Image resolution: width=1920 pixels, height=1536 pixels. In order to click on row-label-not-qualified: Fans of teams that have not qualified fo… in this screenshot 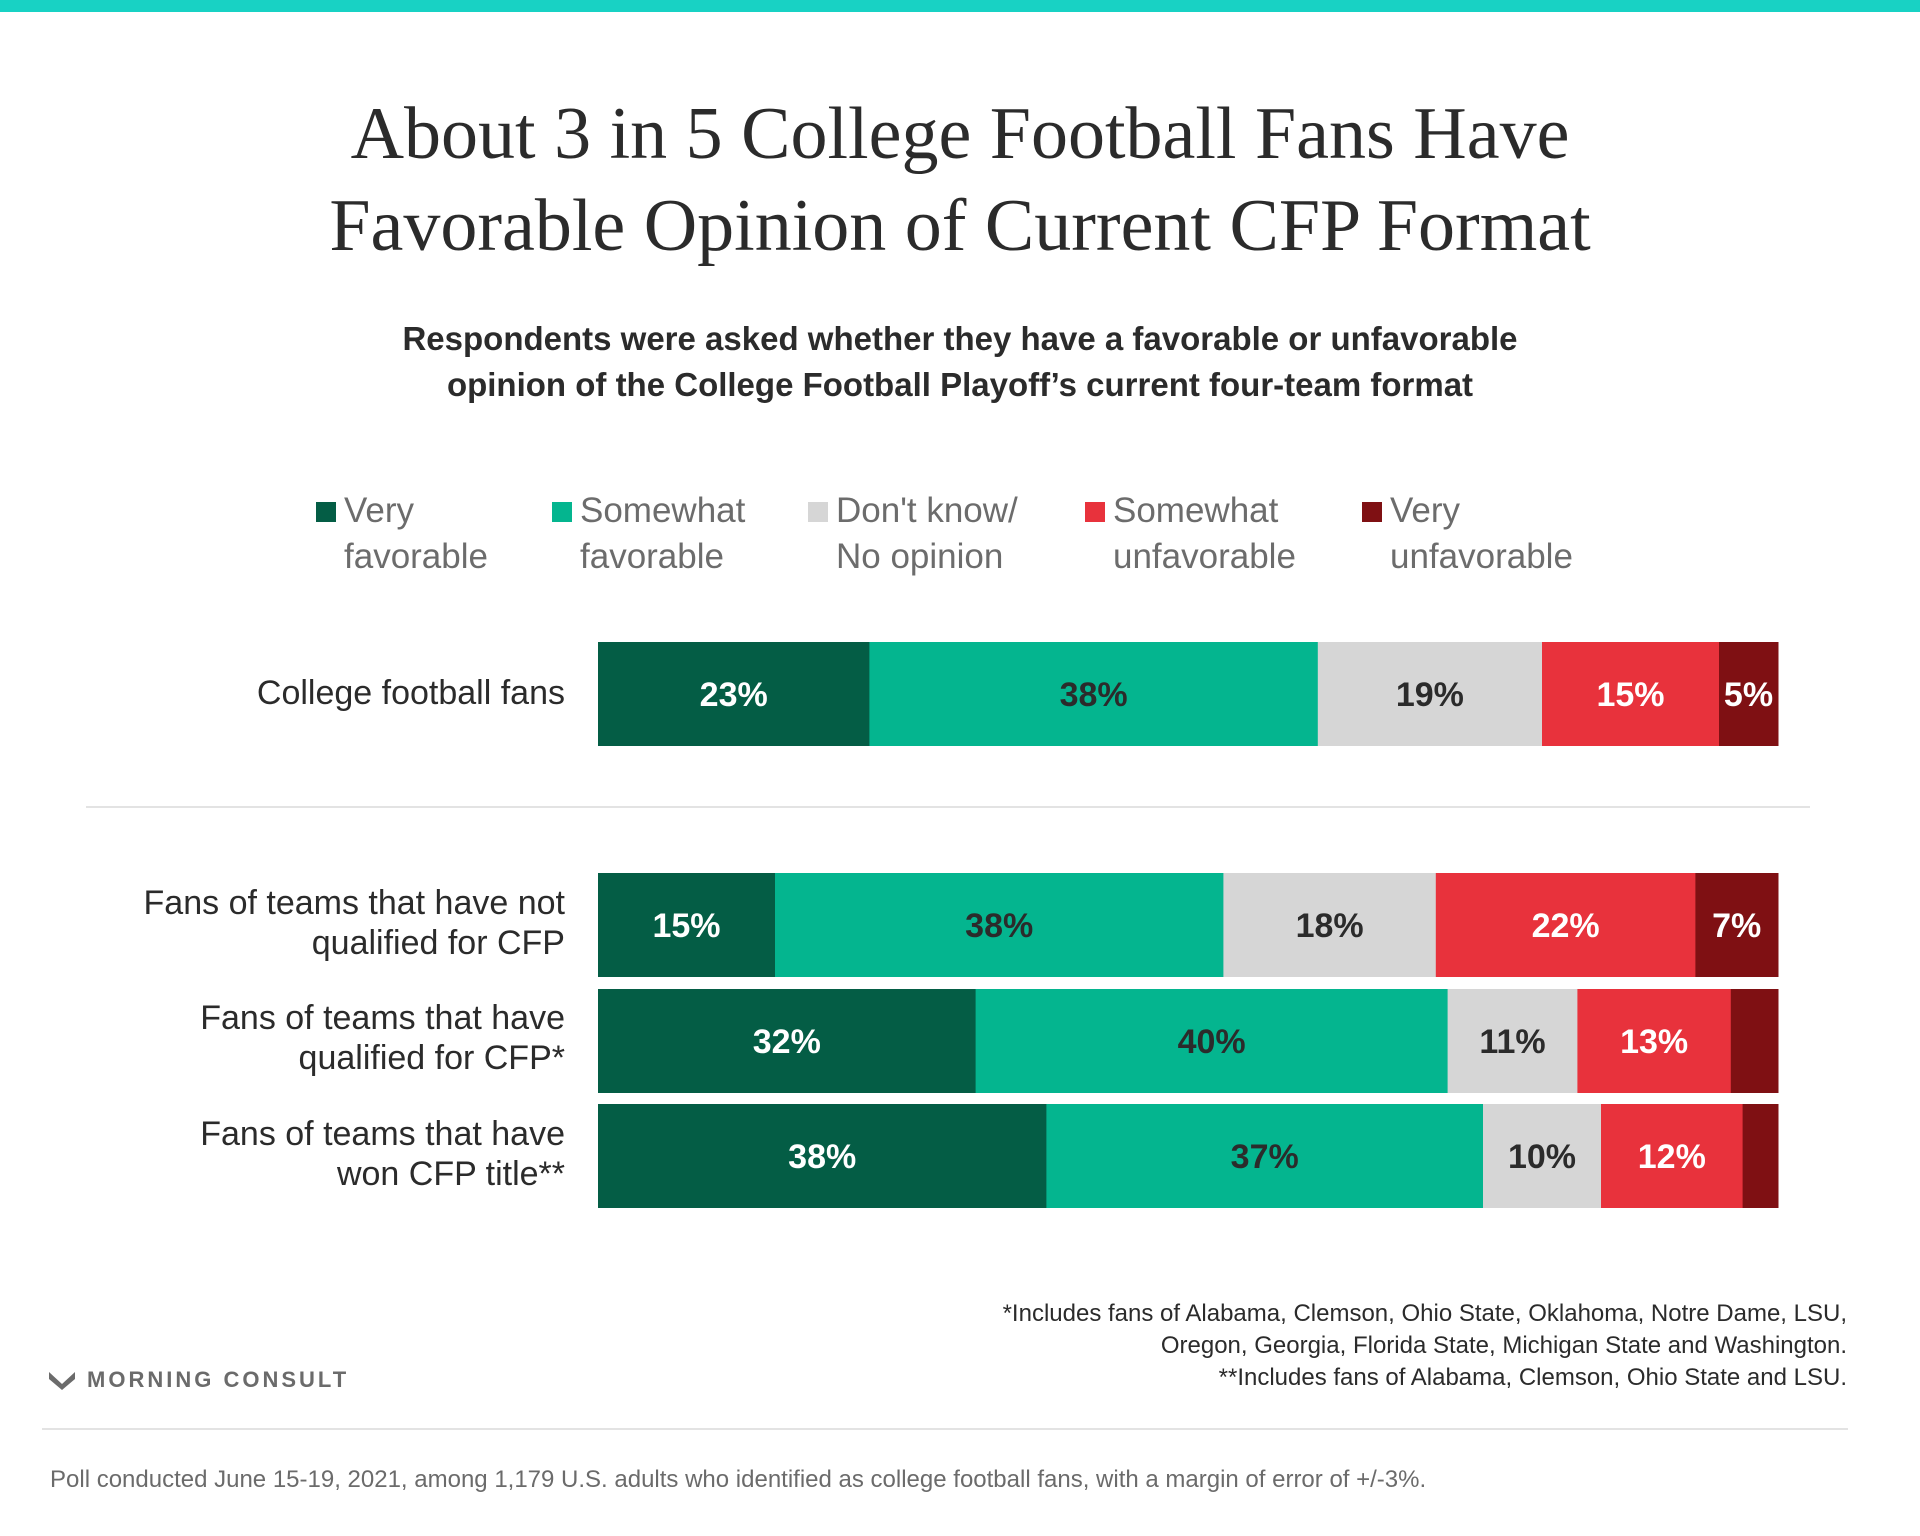, I will do `click(354, 923)`.